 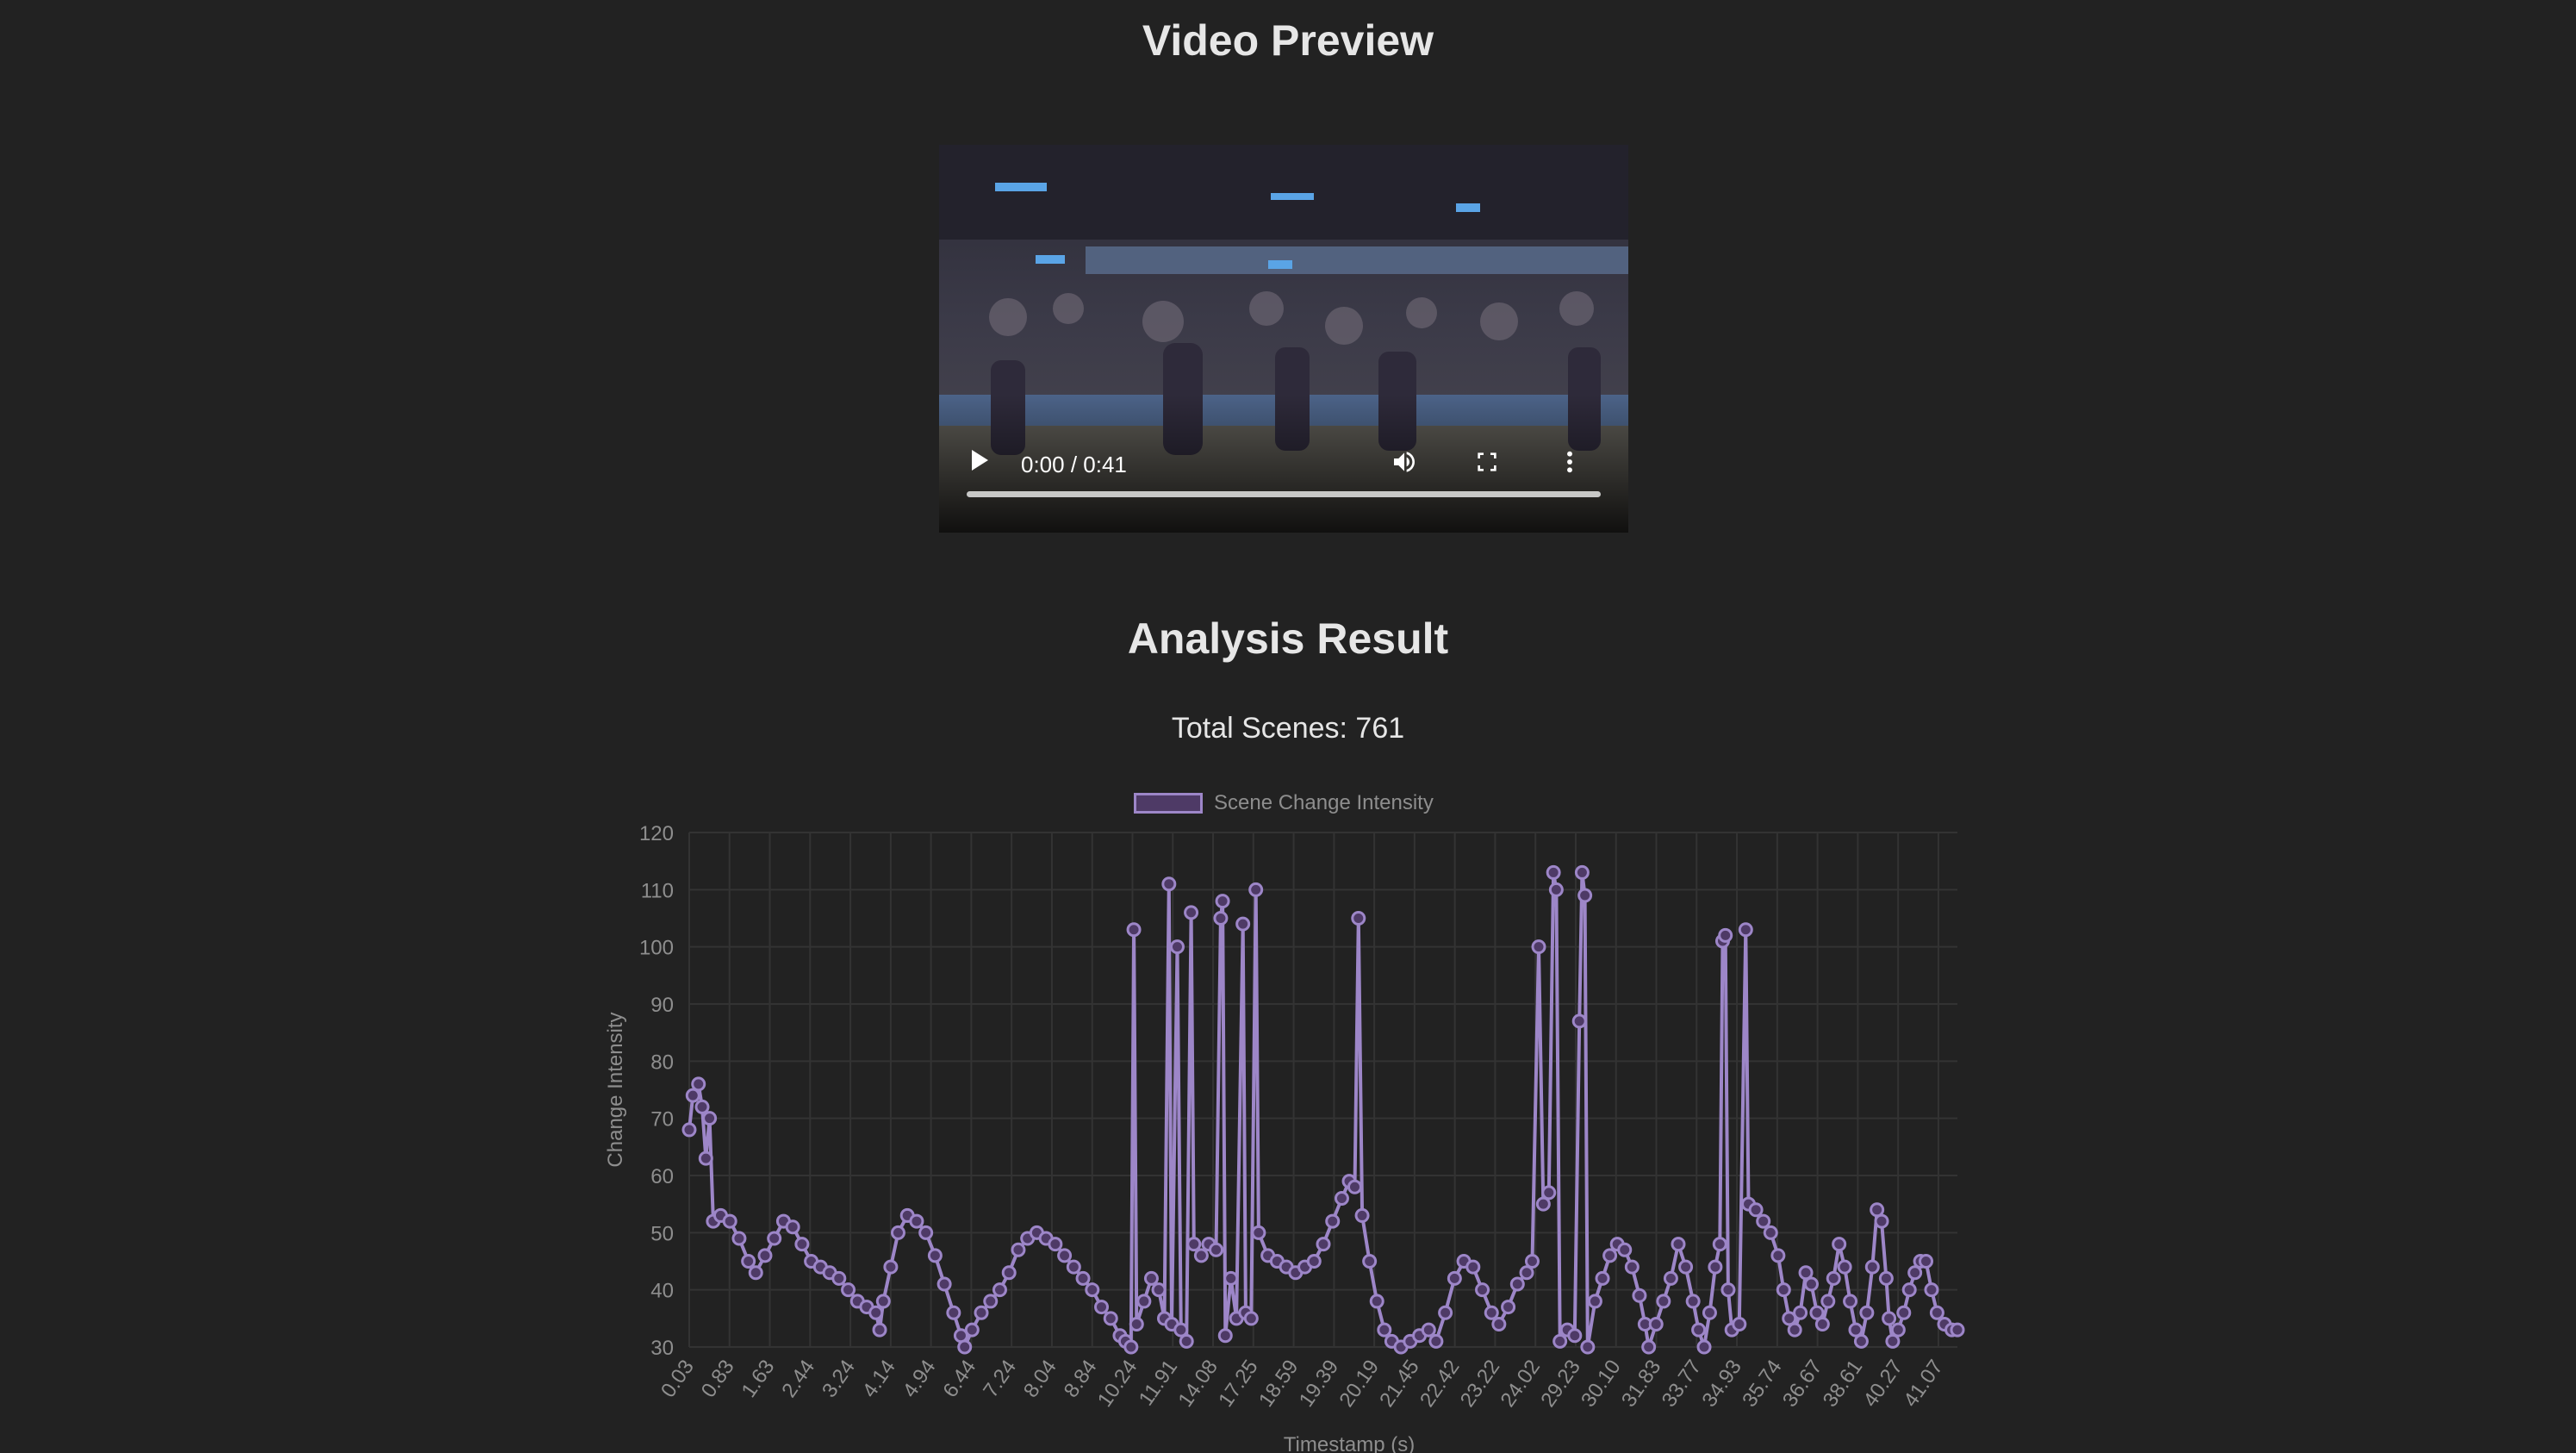 I want to click on x-tick-label: 18.59, so click(x=1279, y=1384).